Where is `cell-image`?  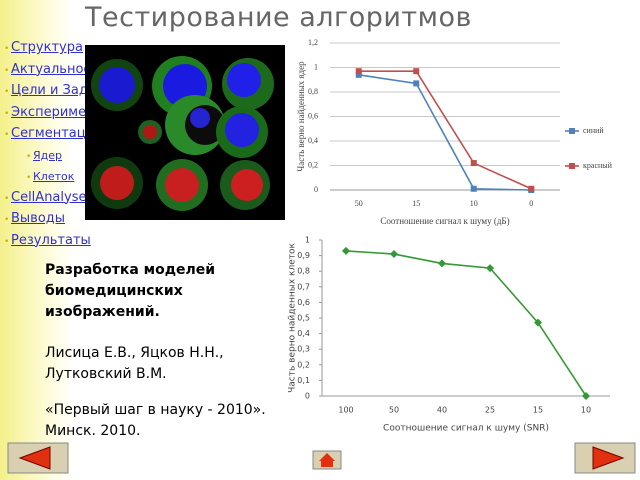 cell-image is located at coordinates (185, 132).